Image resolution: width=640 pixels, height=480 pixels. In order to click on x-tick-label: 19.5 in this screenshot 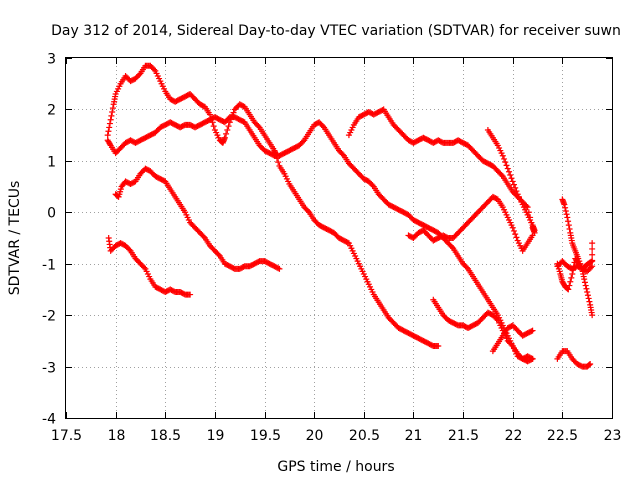, I will do `click(265, 436)`.